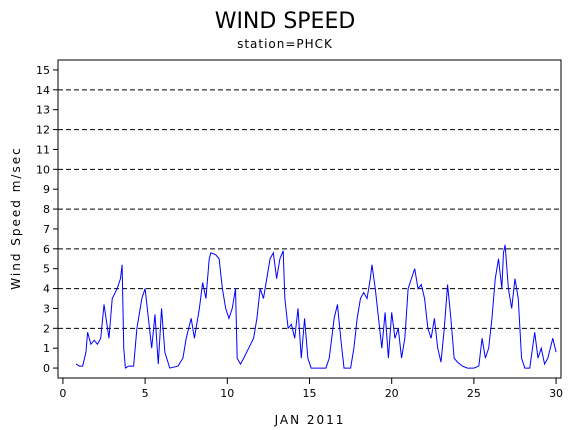  I want to click on y-tick-label: 14, so click(43, 90).